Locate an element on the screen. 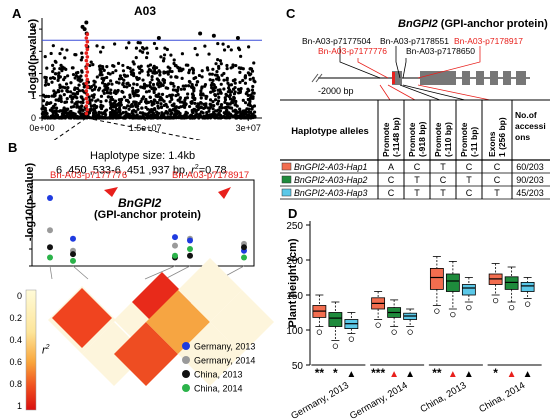 This screenshot has height=419, width=550. panel-label-c: C is located at coordinates (291, 13).